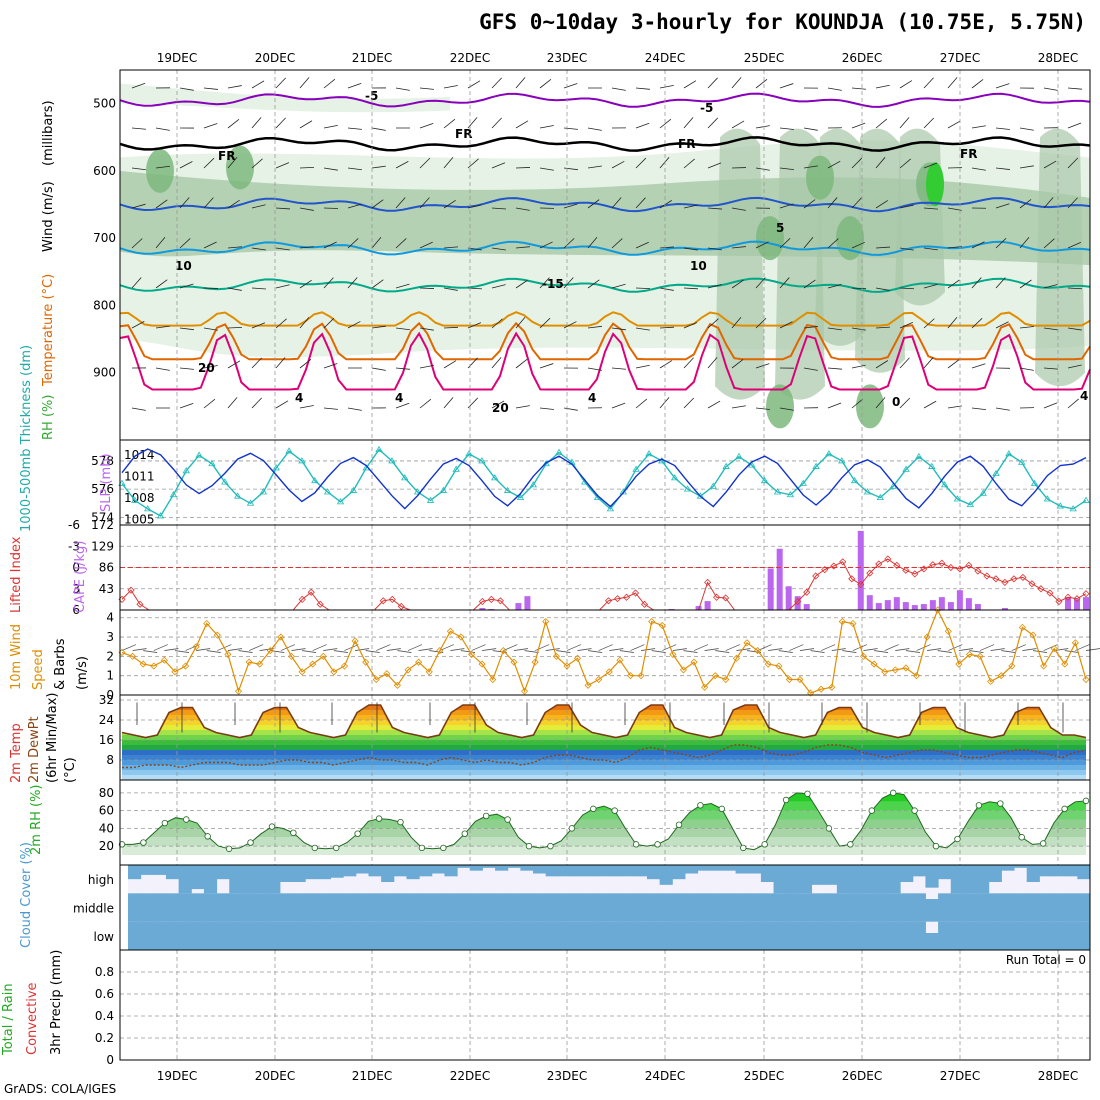 Image resolution: width=1100 pixels, height=1100 pixels. What do you see at coordinates (183, 266) in the screenshot?
I see `contour-label-7: 10` at bounding box center [183, 266].